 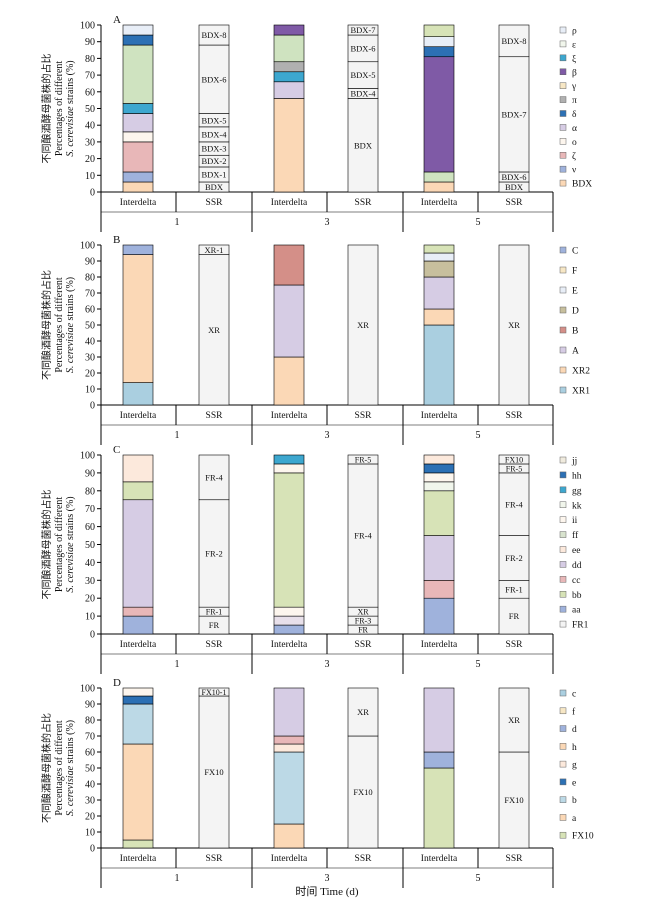 What do you see at coordinates (213, 149) in the screenshot?
I see `segment-label: BDX-3` at bounding box center [213, 149].